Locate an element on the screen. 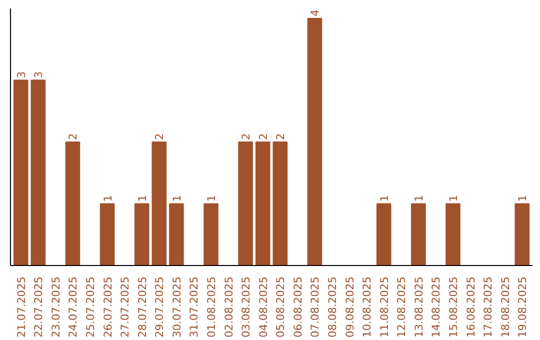 The width and height of the screenshot is (540, 340). x-tick-label: 17.08.2025 is located at coordinates (488, 307).